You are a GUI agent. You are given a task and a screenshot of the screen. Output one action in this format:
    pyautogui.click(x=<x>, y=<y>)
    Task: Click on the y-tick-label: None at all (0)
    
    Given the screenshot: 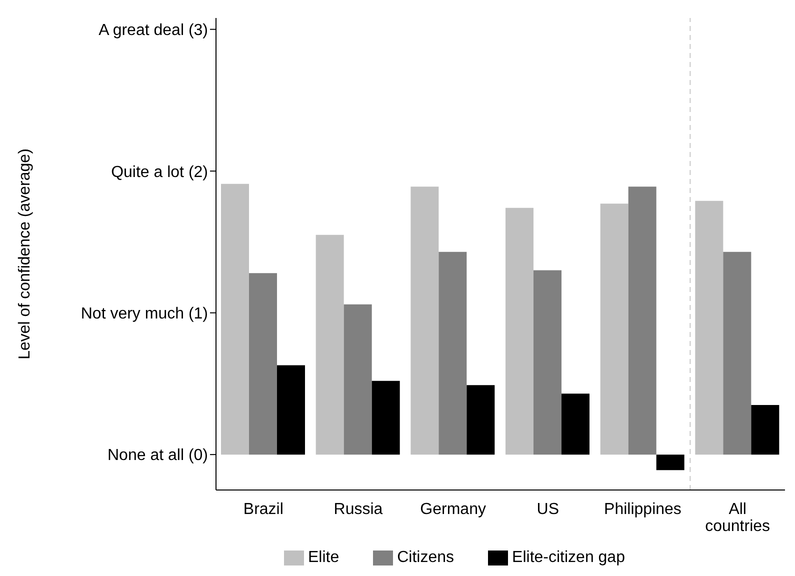 What is the action you would take?
    pyautogui.click(x=158, y=455)
    